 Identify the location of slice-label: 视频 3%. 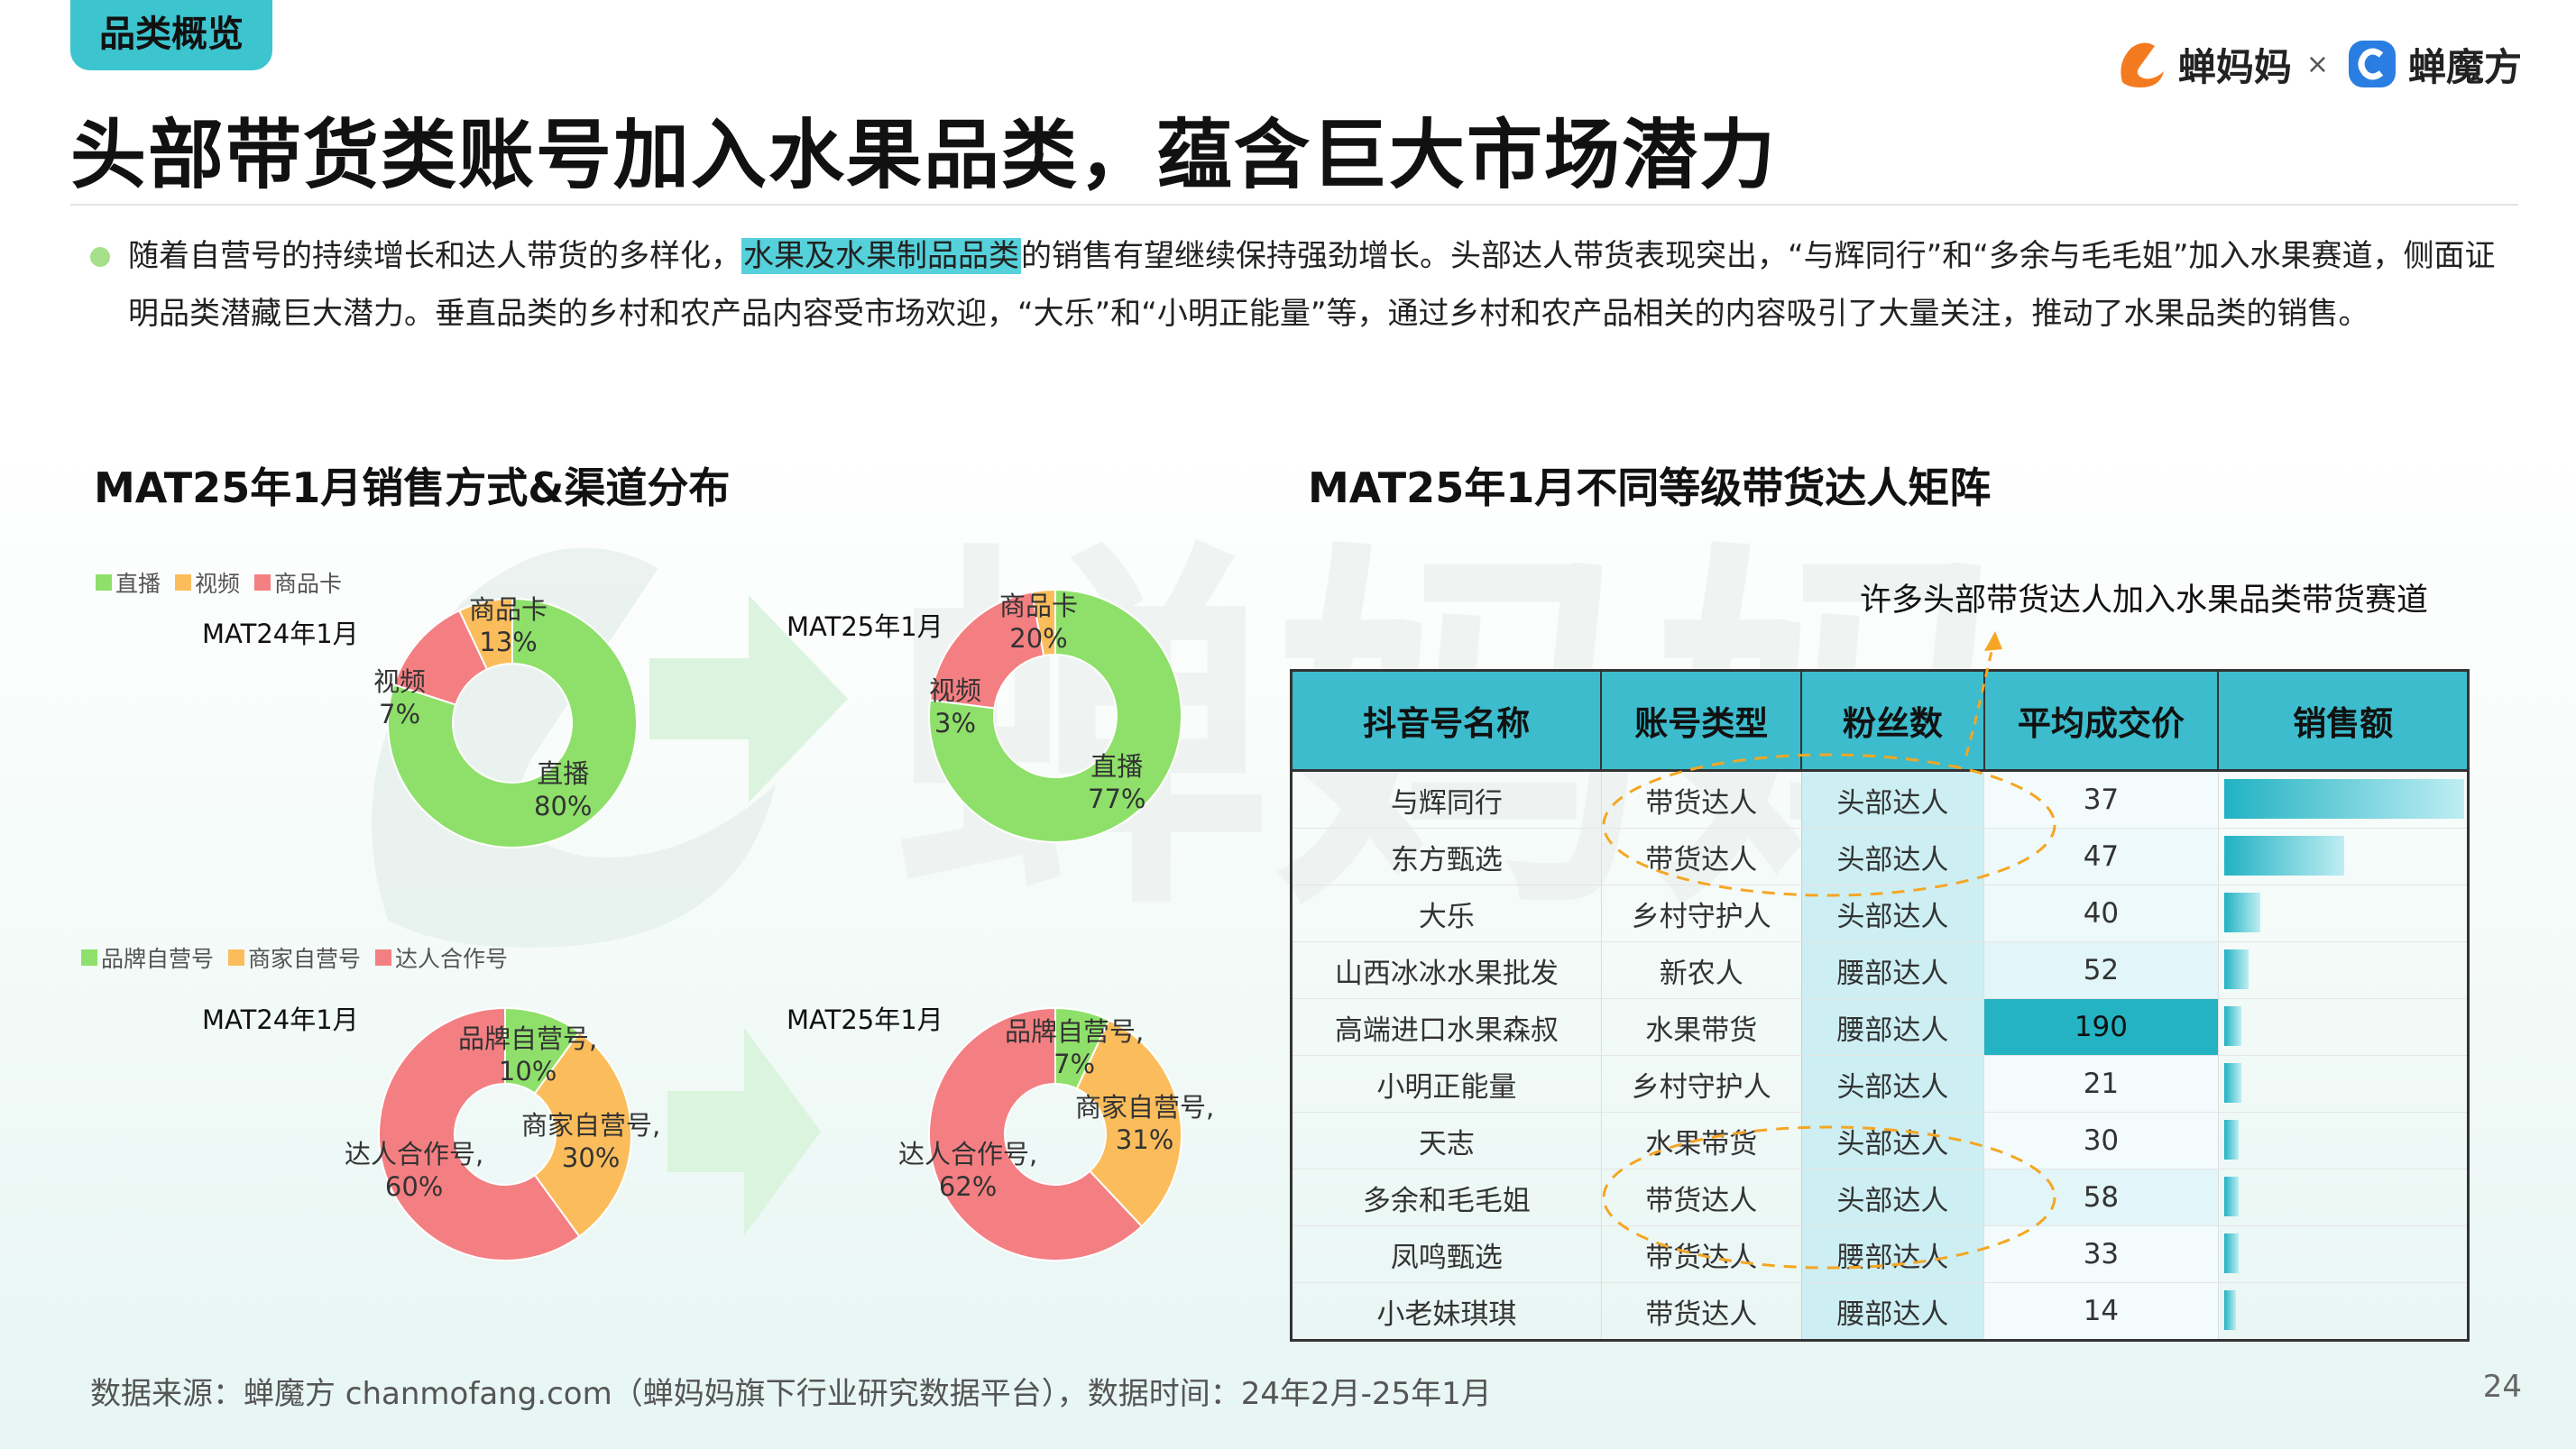
(956, 706).